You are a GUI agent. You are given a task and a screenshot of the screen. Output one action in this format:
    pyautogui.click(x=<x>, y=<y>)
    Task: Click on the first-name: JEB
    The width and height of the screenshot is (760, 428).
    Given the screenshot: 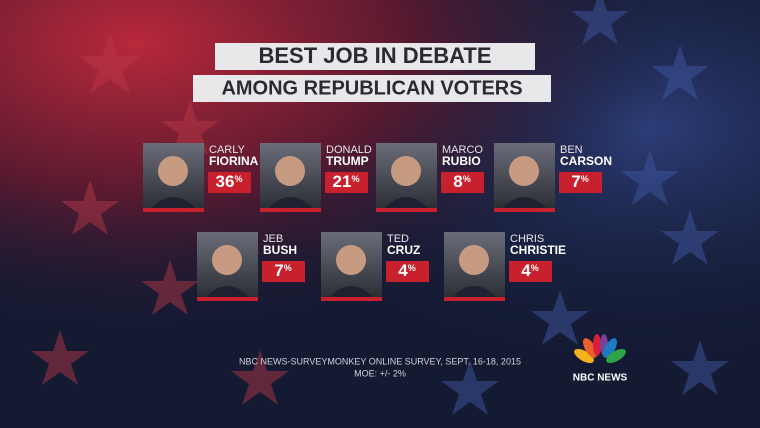 What is the action you would take?
    pyautogui.click(x=273, y=239)
    